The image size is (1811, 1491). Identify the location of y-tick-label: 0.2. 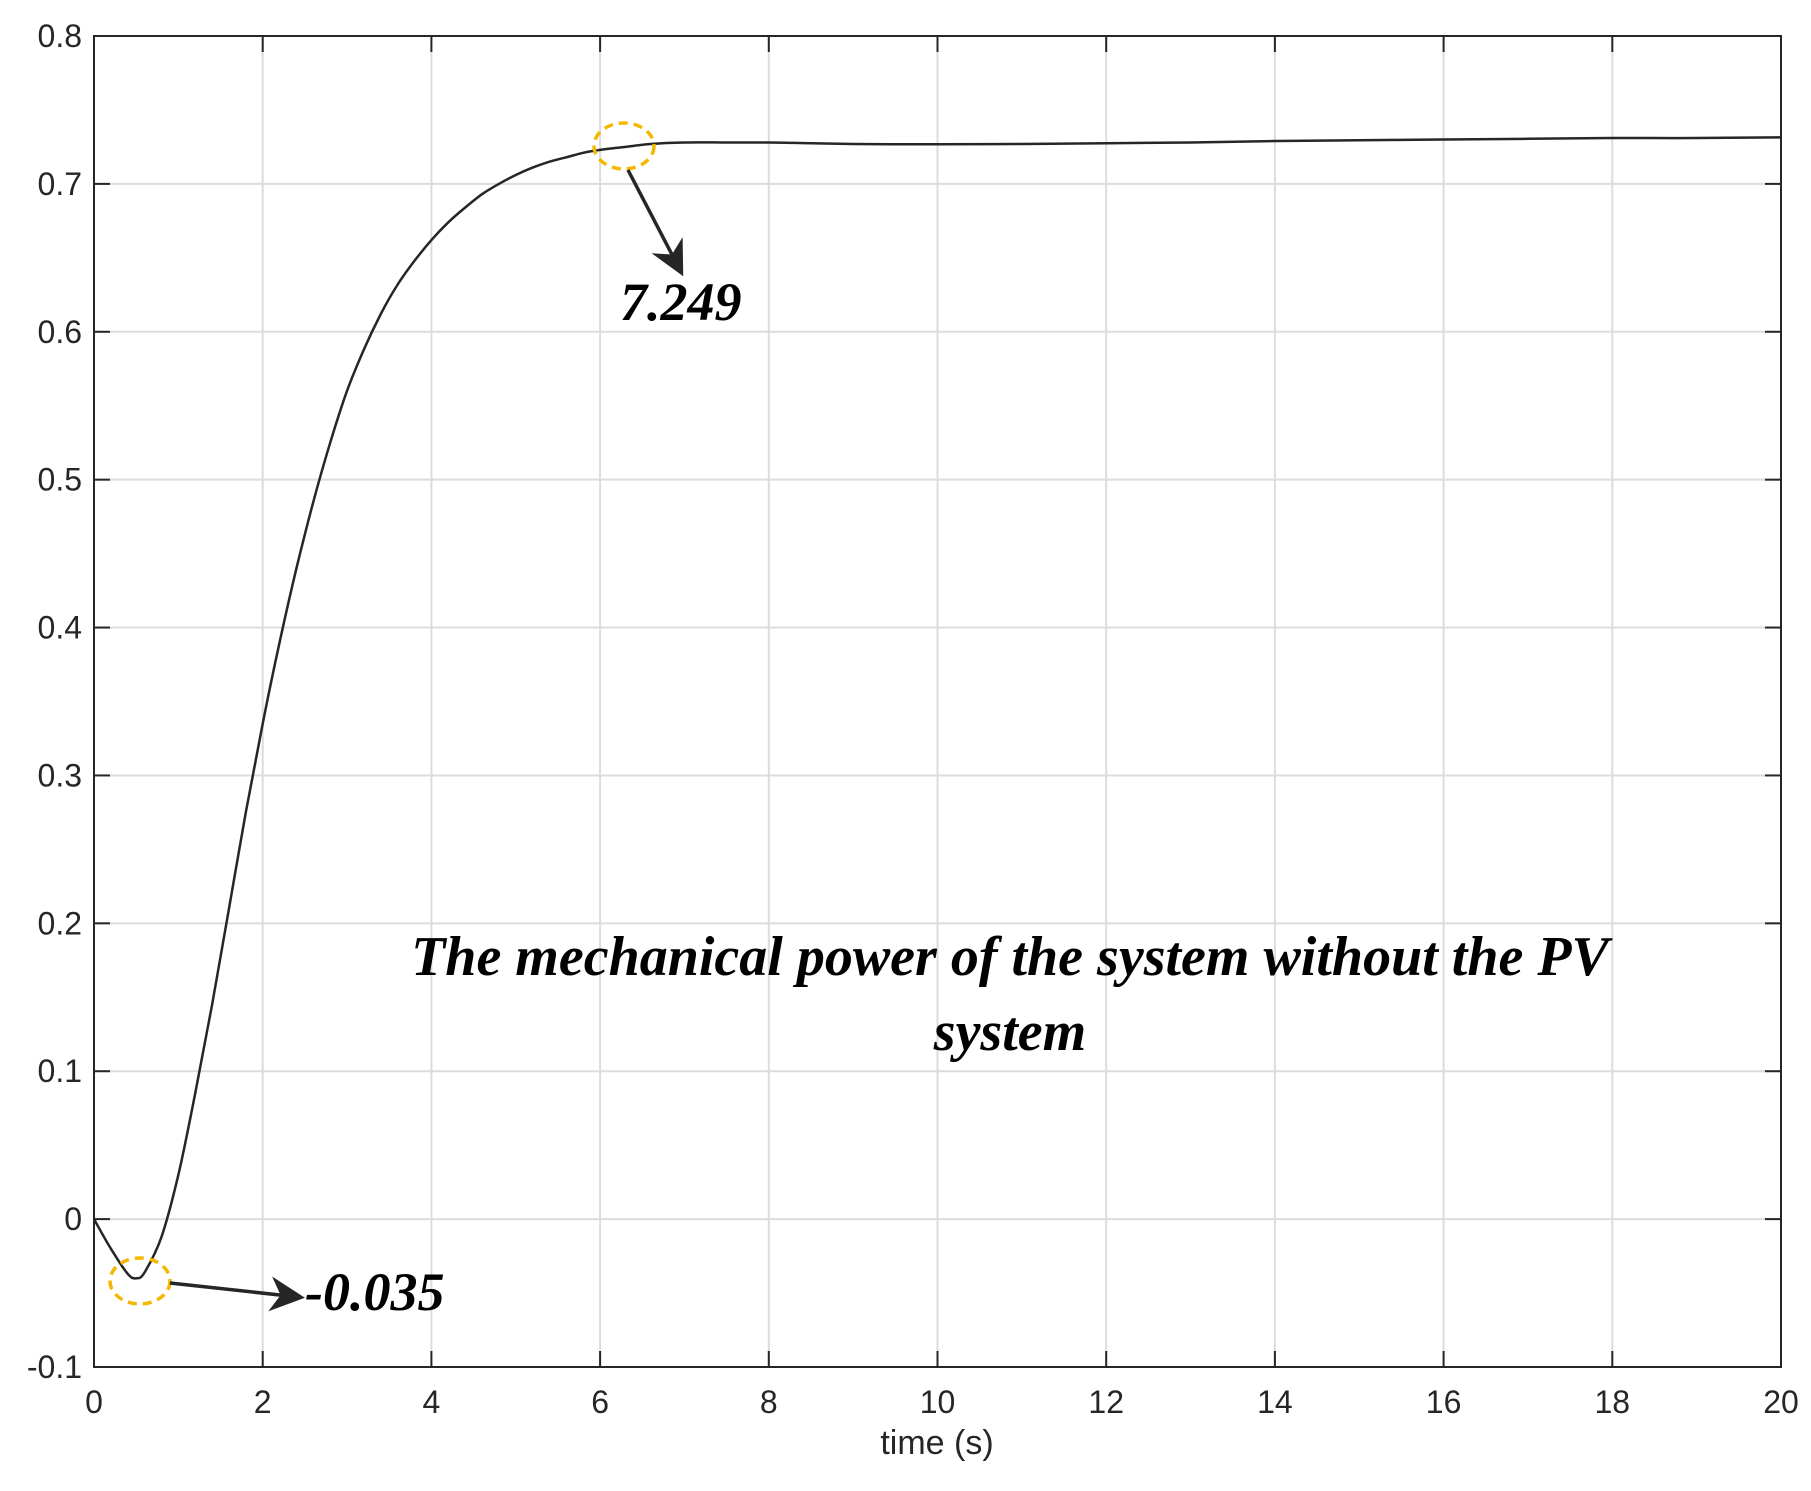
(60, 923).